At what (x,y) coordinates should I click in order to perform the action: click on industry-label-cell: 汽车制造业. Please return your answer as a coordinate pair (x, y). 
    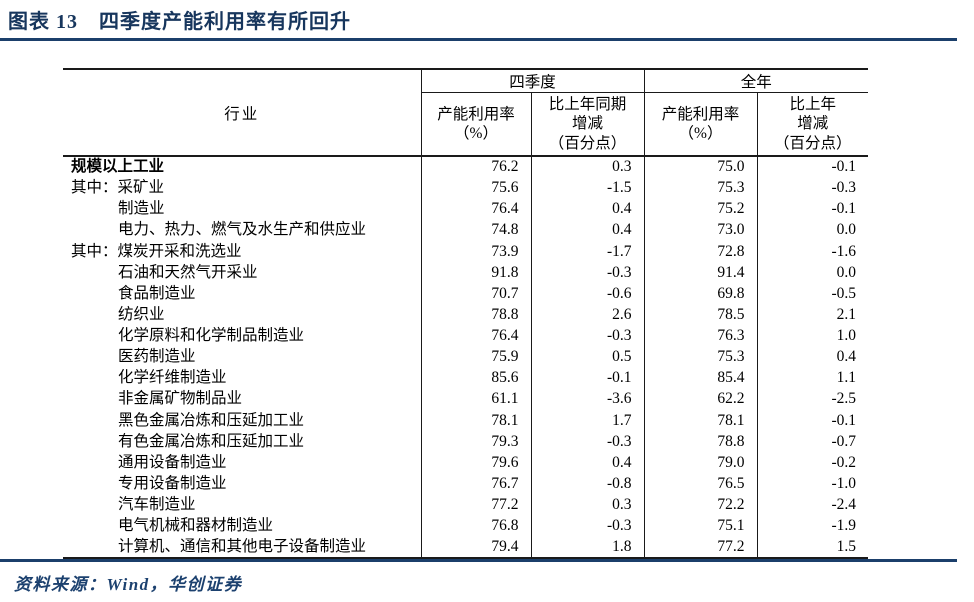
    Looking at the image, I should click on (242, 504).